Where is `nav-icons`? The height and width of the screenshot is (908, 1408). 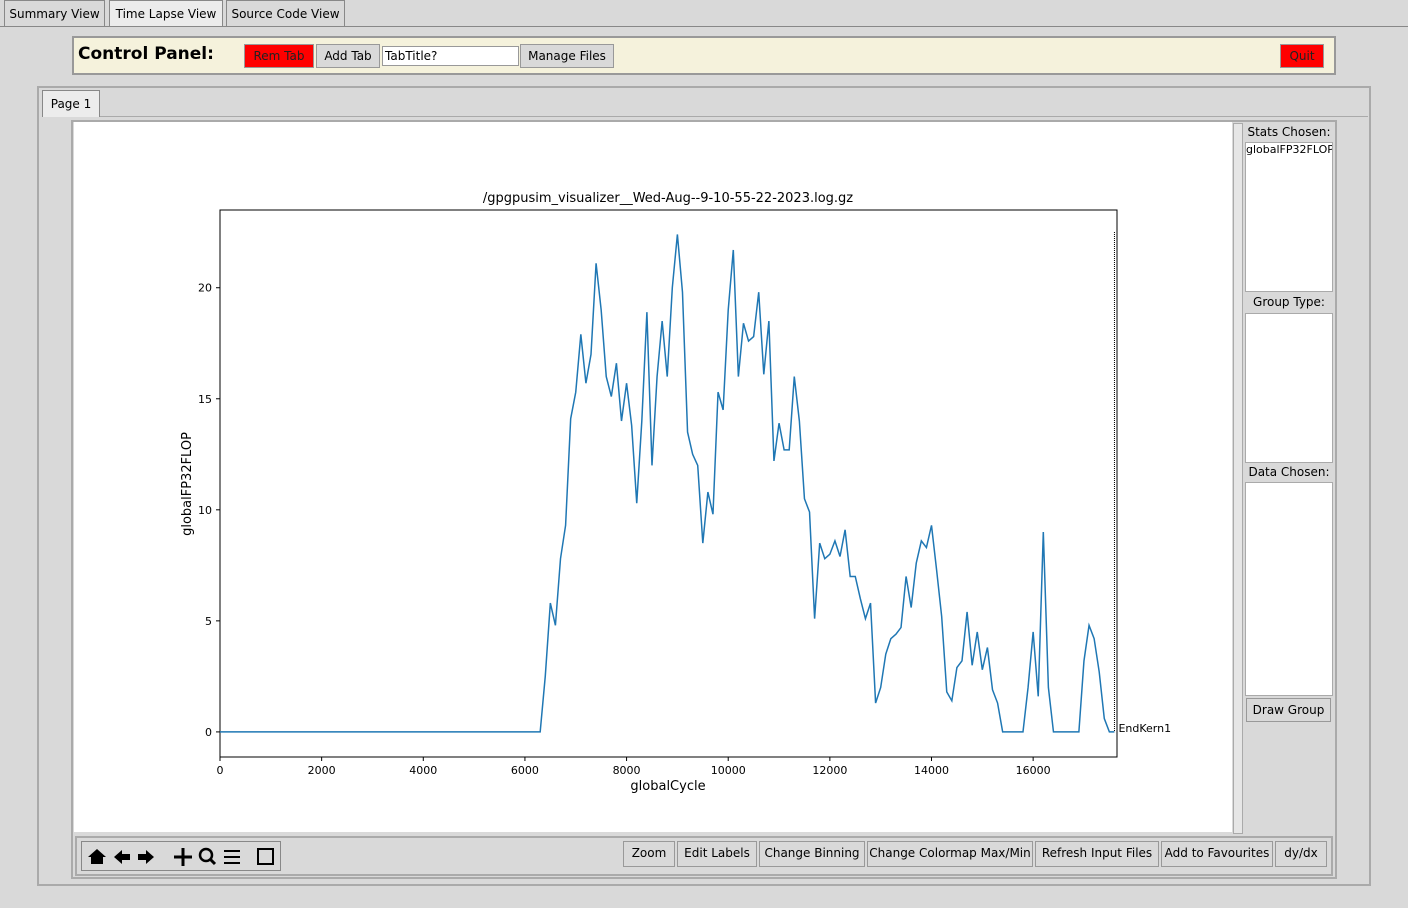
nav-icons is located at coordinates (181, 856).